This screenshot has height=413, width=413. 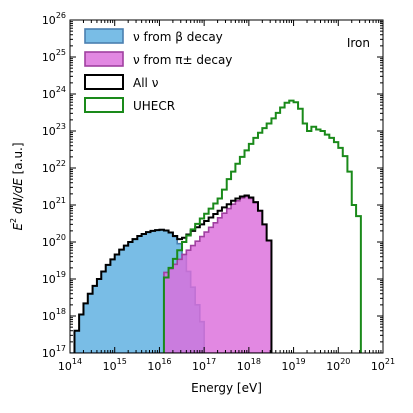 What do you see at coordinates (77, 361) in the screenshot?
I see `x-tick-label-exp: 14` at bounding box center [77, 361].